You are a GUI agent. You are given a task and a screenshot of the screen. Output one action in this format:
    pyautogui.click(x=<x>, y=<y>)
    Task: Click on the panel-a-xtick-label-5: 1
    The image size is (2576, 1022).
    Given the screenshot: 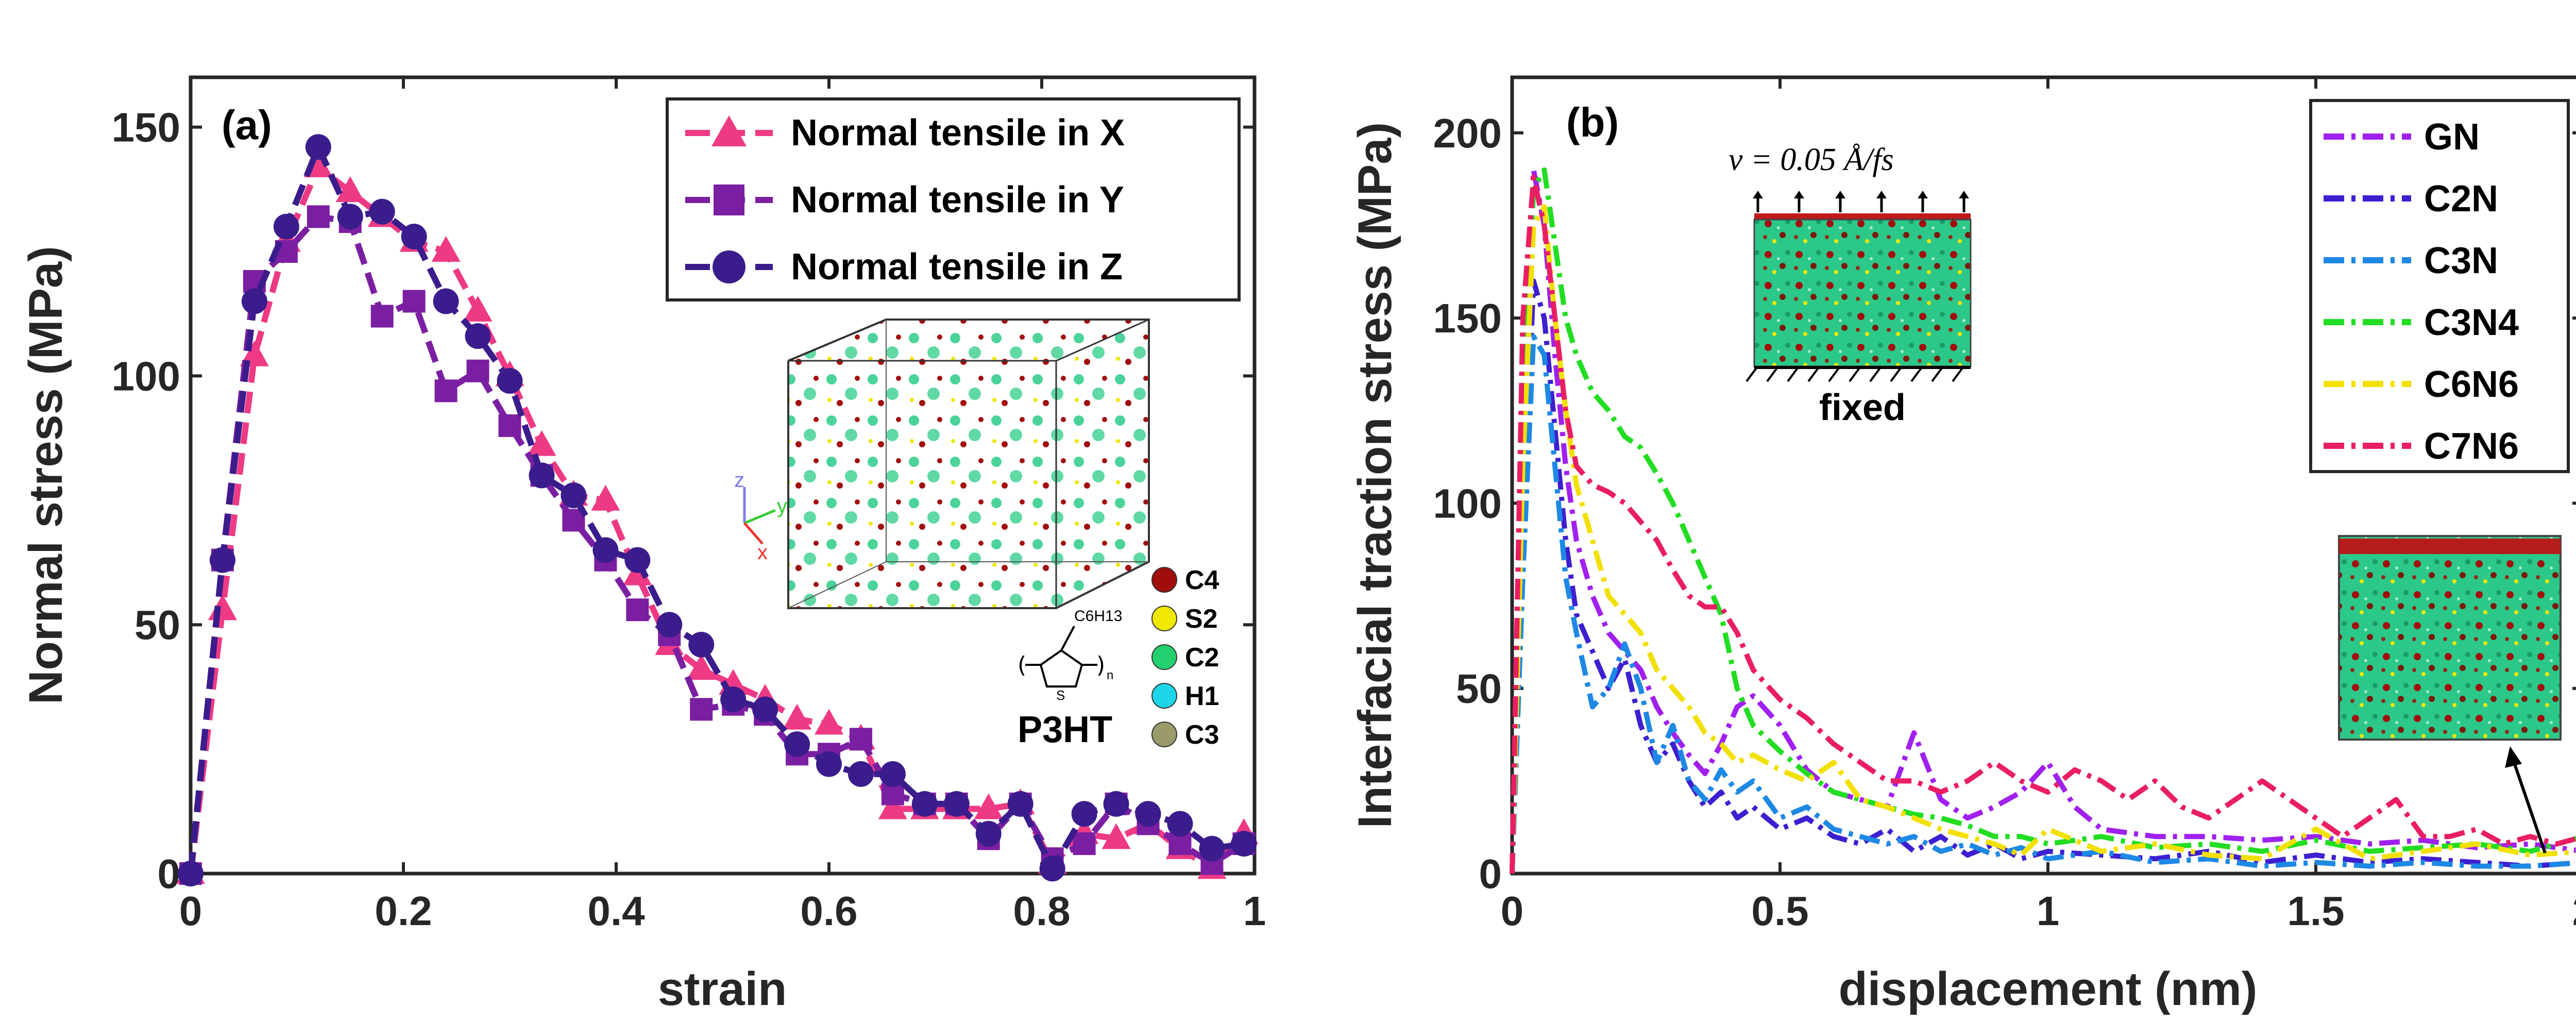 What is the action you would take?
    pyautogui.click(x=1254, y=911)
    